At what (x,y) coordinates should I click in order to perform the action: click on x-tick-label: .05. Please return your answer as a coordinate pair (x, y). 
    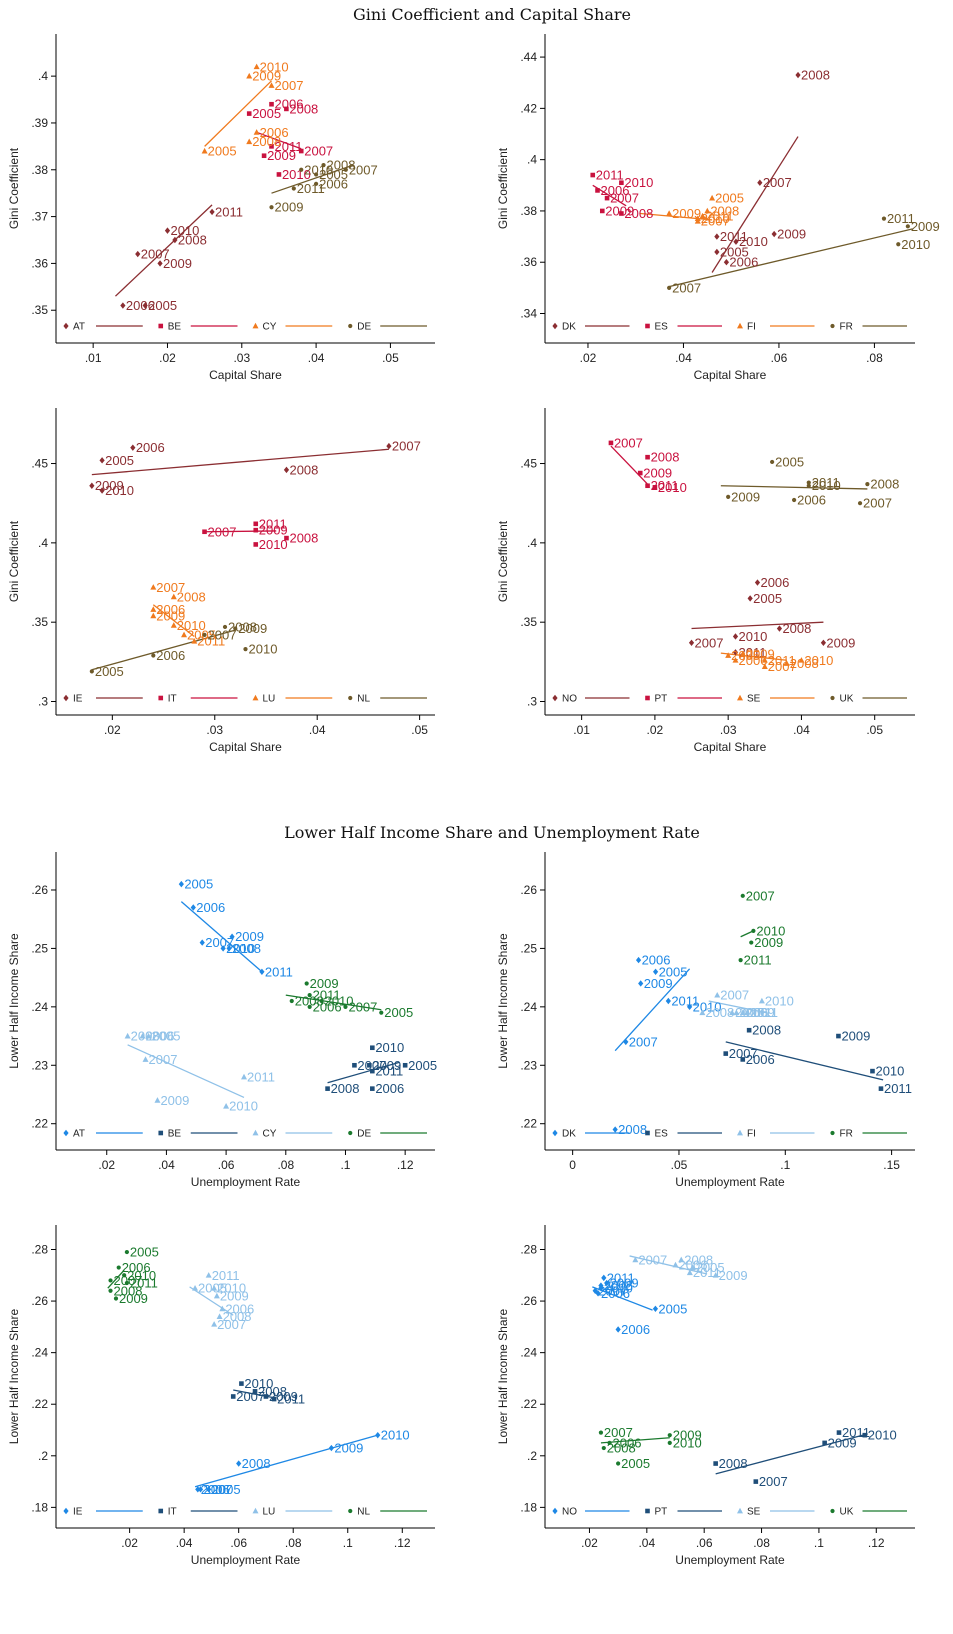
    Looking at the image, I should click on (874, 730).